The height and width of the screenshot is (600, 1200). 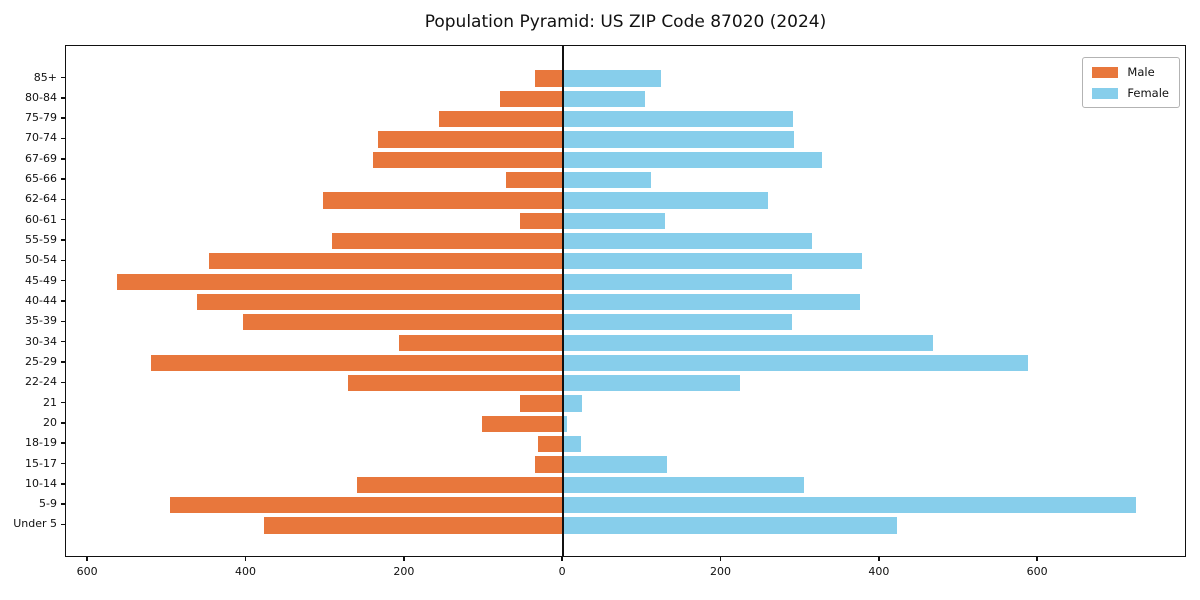 I want to click on y-tick-label: 30-34, so click(x=41, y=341).